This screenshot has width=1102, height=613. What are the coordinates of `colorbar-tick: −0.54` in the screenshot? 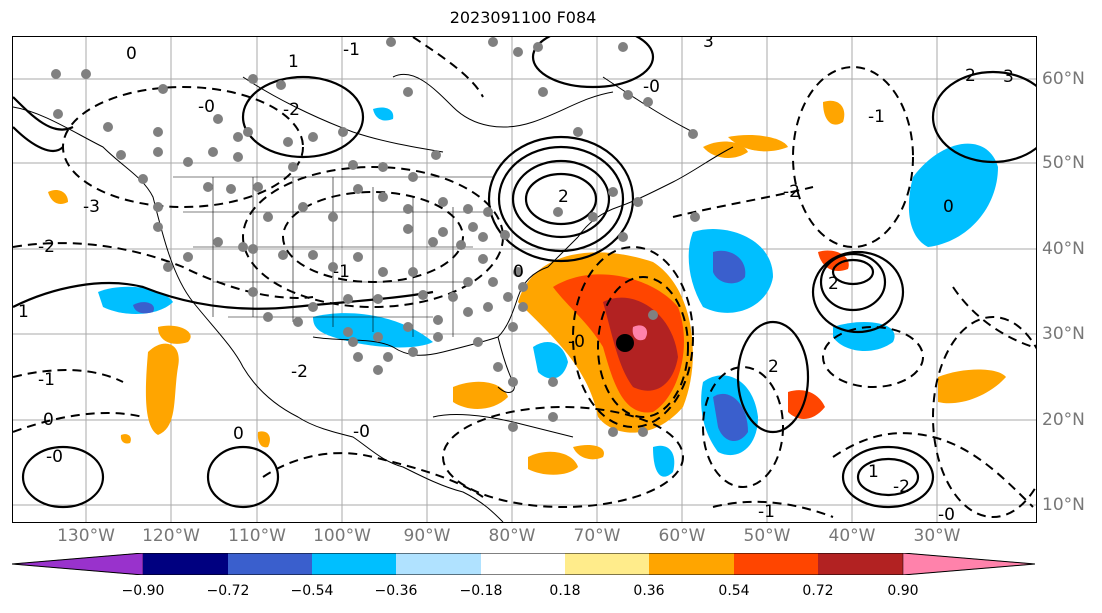 It's located at (312, 591).